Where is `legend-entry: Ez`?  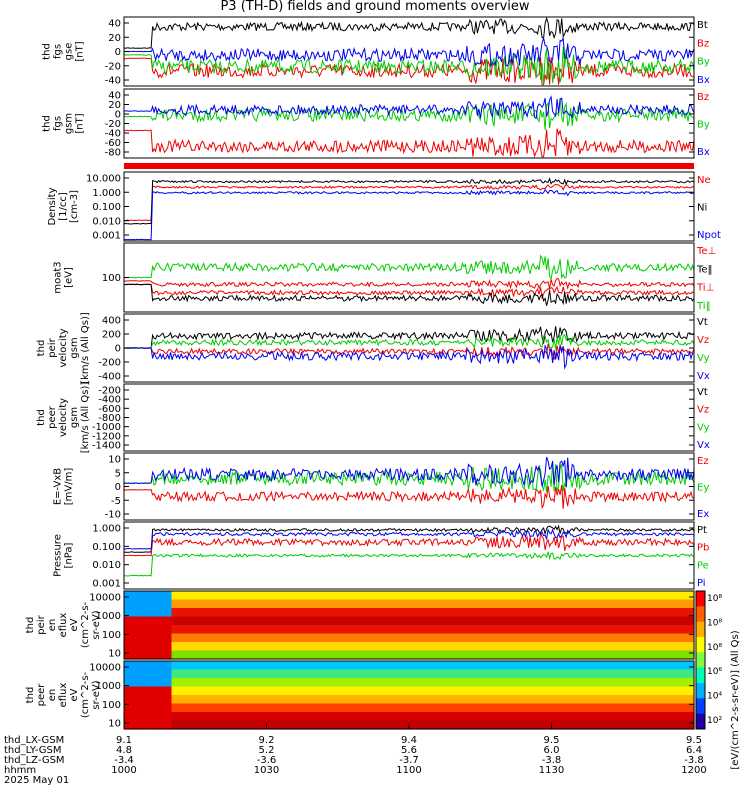 legend-entry: Ez is located at coordinates (703, 461).